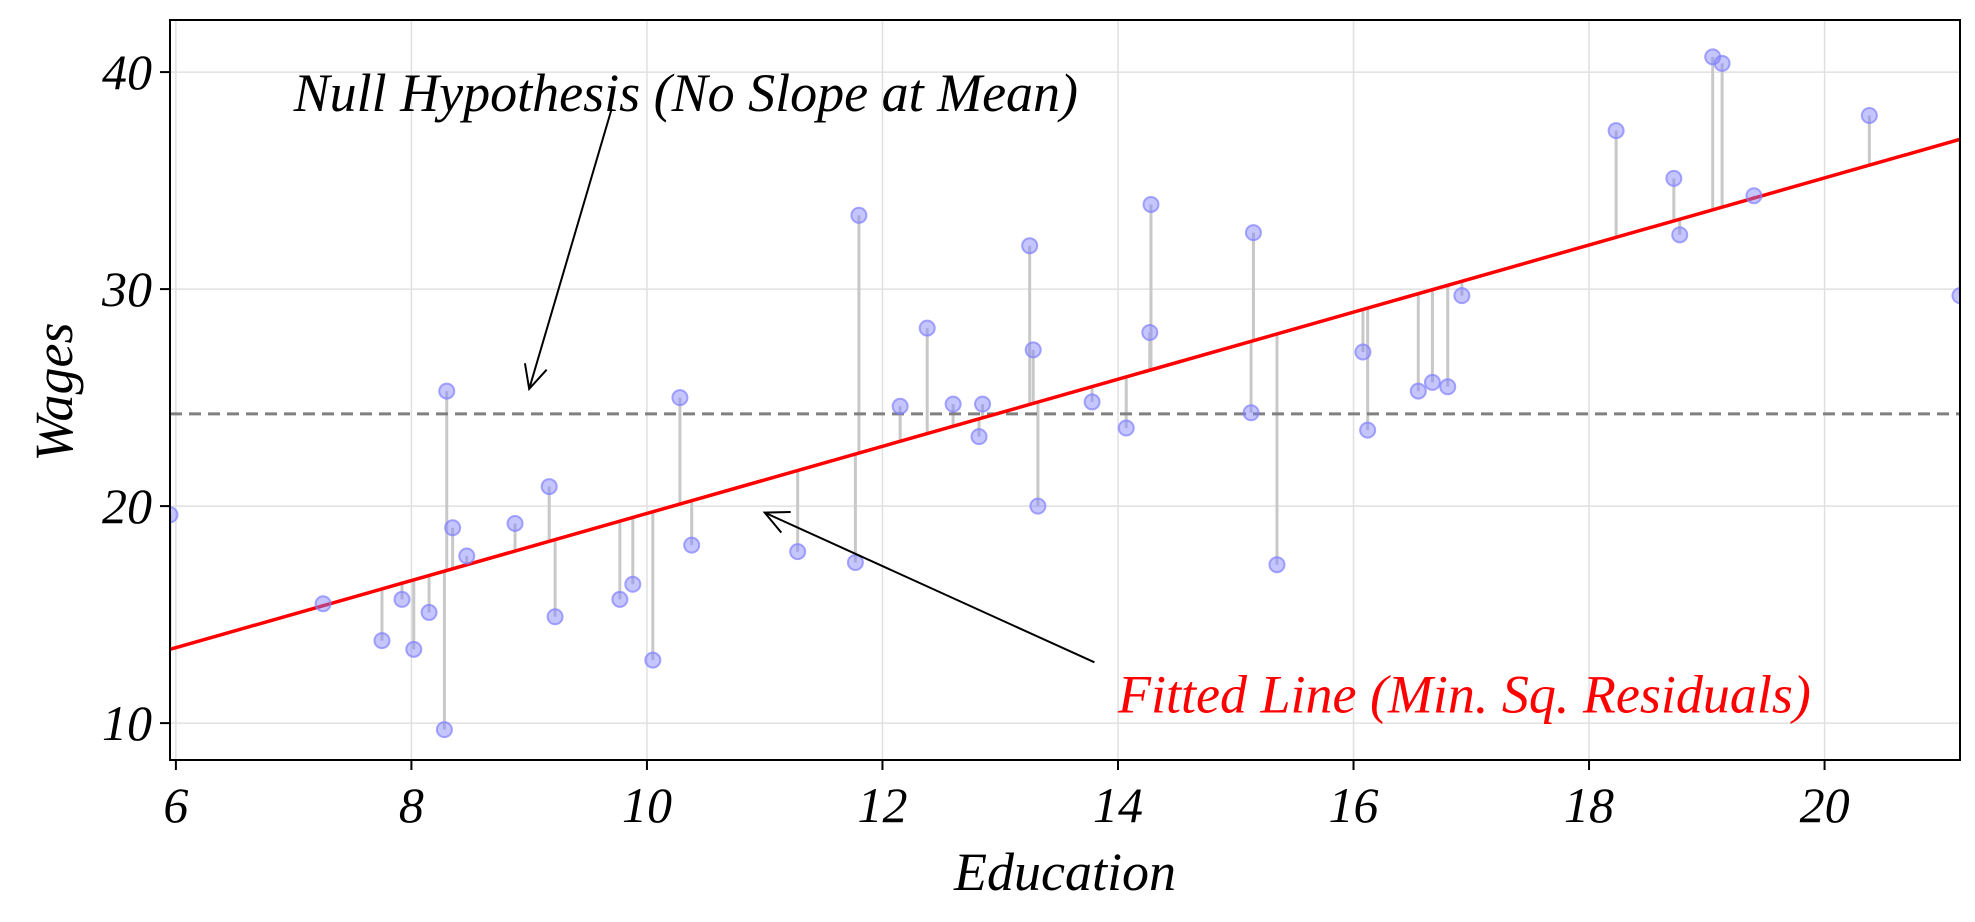  What do you see at coordinates (1118, 805) in the screenshot?
I see `x-tick-label: 14` at bounding box center [1118, 805].